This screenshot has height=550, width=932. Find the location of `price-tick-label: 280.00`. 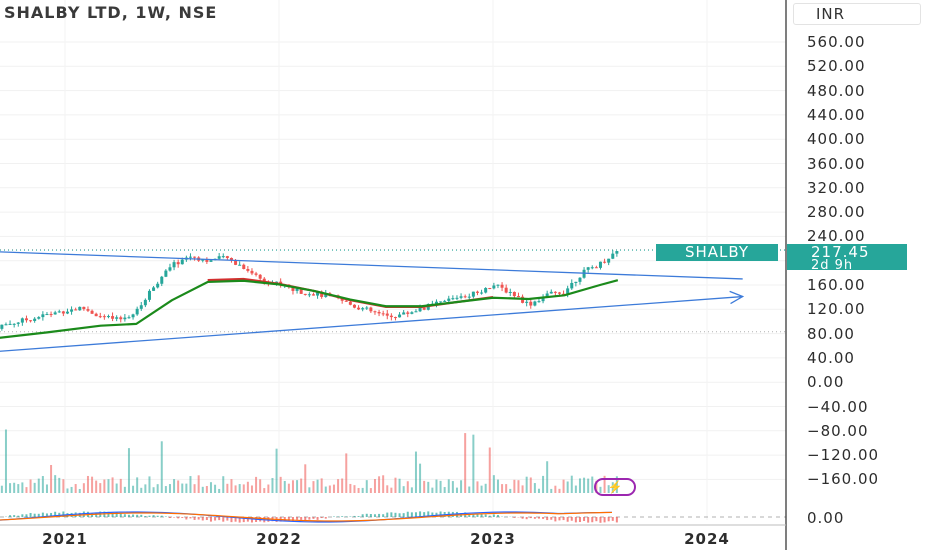

price-tick-label: 280.00 is located at coordinates (836, 212).